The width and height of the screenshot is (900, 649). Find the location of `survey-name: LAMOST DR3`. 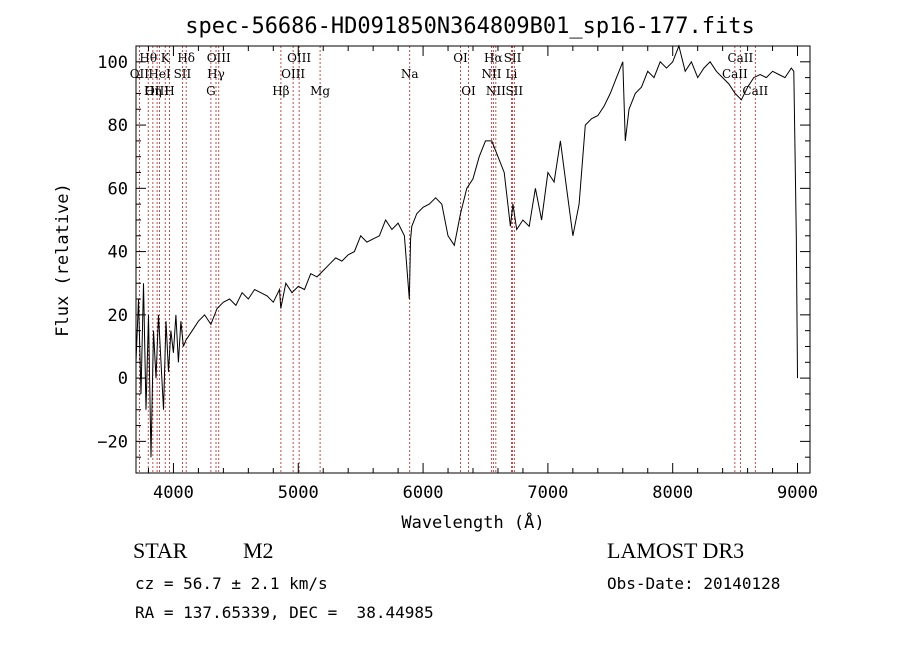

survey-name: LAMOST DR3 is located at coordinates (676, 550).